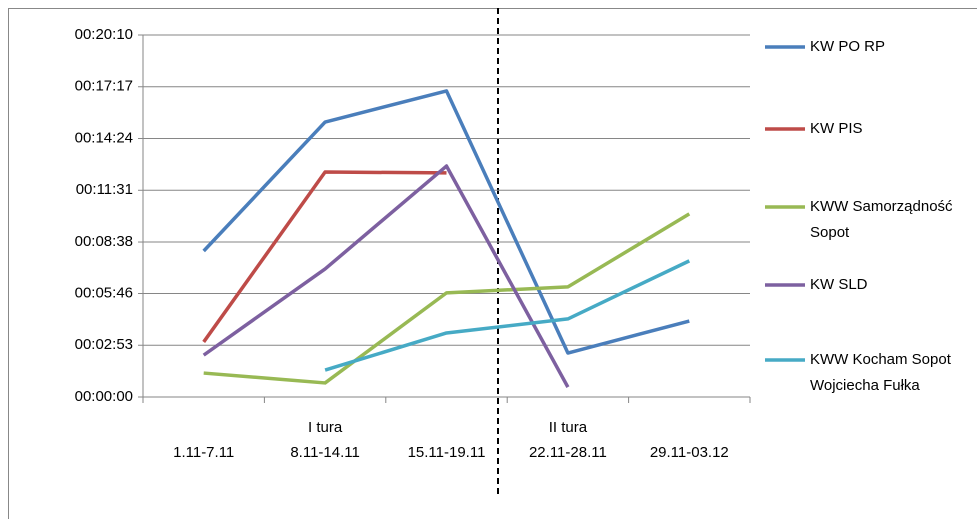  I want to click on x-tick-label: 22.11-28.11, so click(568, 452).